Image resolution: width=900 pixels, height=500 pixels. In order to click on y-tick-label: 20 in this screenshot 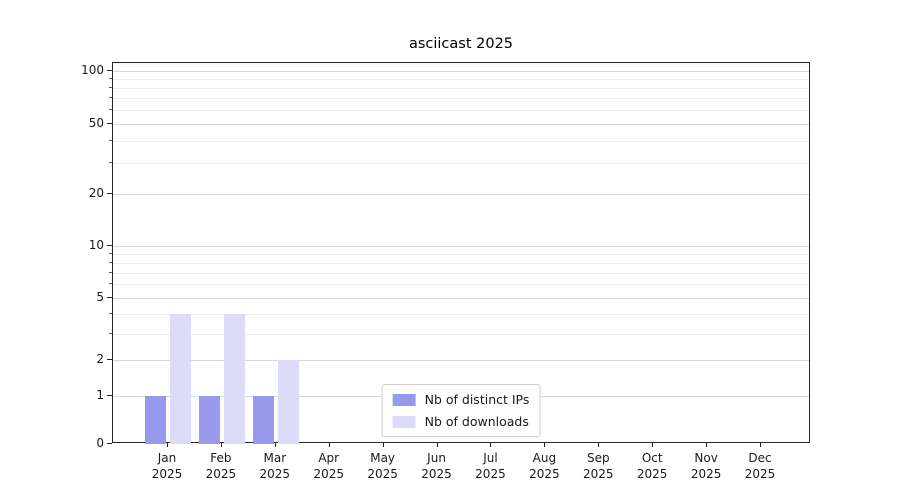, I will do `click(96, 192)`.